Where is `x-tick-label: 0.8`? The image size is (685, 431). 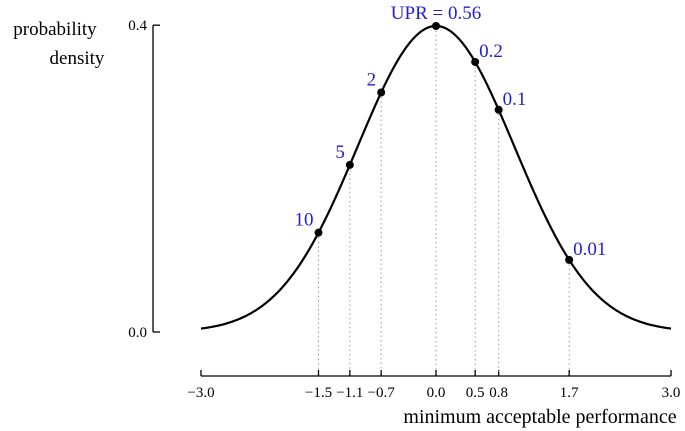
x-tick-label: 0.8 is located at coordinates (498, 393).